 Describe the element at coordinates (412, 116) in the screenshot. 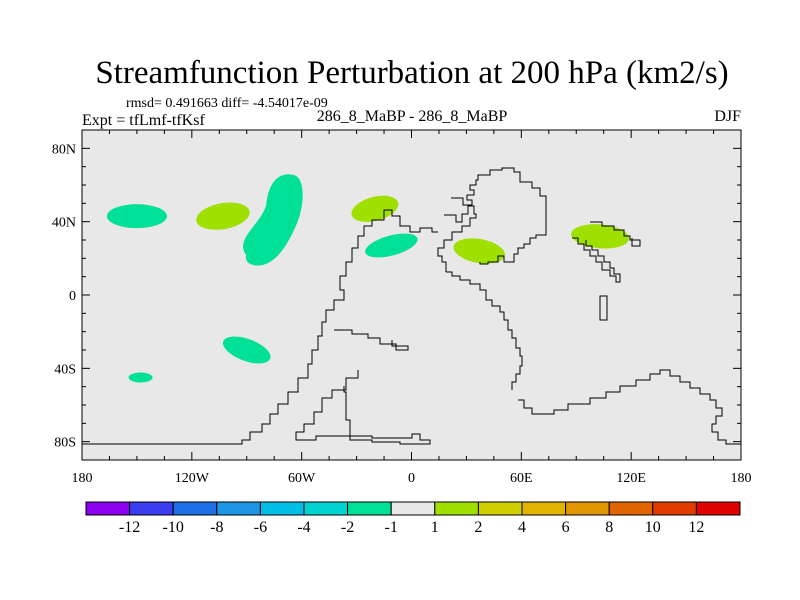

I see `case-label: 286_8_MaBP - 286_8_MaBP` at that location.